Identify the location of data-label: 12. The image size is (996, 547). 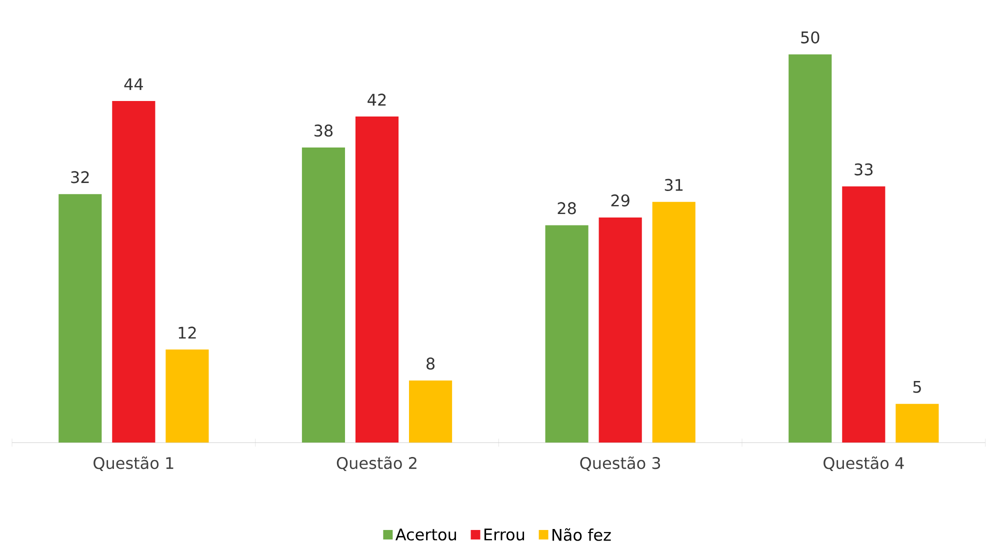
(187, 332).